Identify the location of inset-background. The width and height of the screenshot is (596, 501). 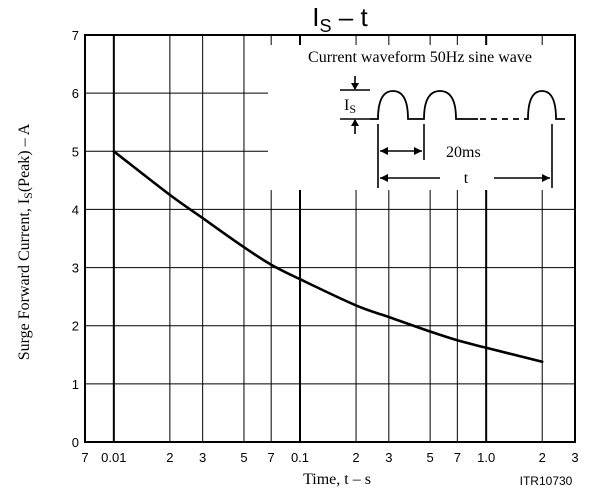
(421, 117).